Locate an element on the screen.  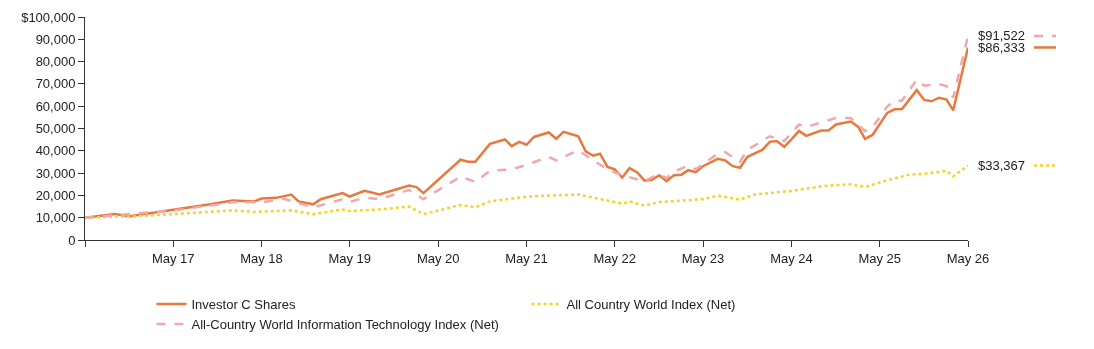
y-tick-label: 80,000 is located at coordinates (55, 62).